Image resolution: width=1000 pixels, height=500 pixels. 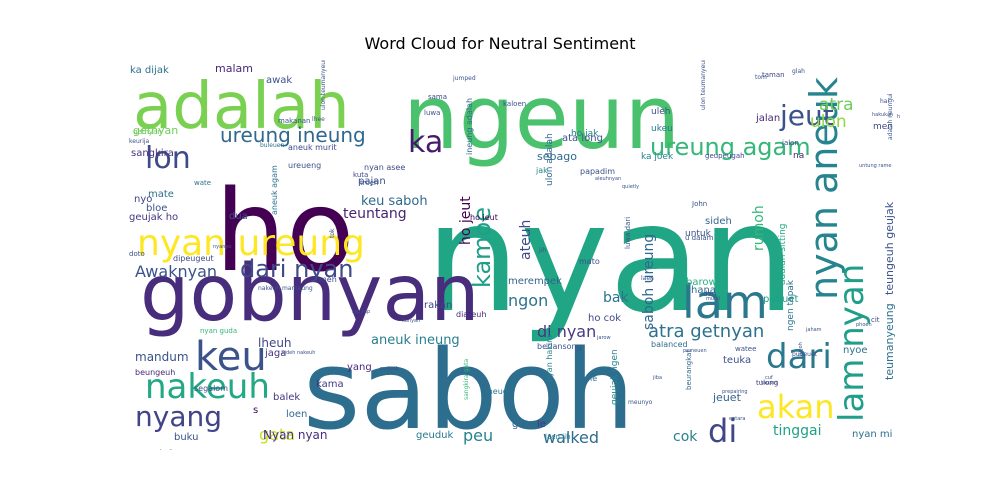 I want to click on word-cloud-word: merempek, so click(x=535, y=281).